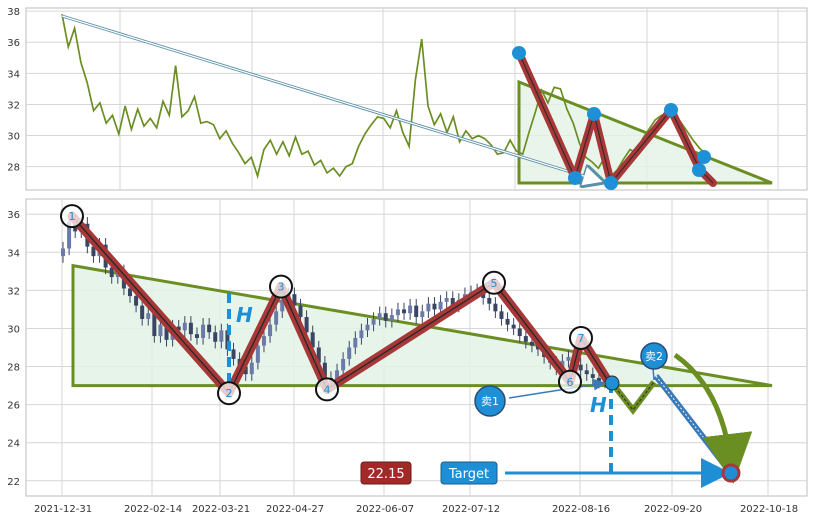  Describe the element at coordinates (598, 405) in the screenshot. I see `target-height-label: H` at that location.